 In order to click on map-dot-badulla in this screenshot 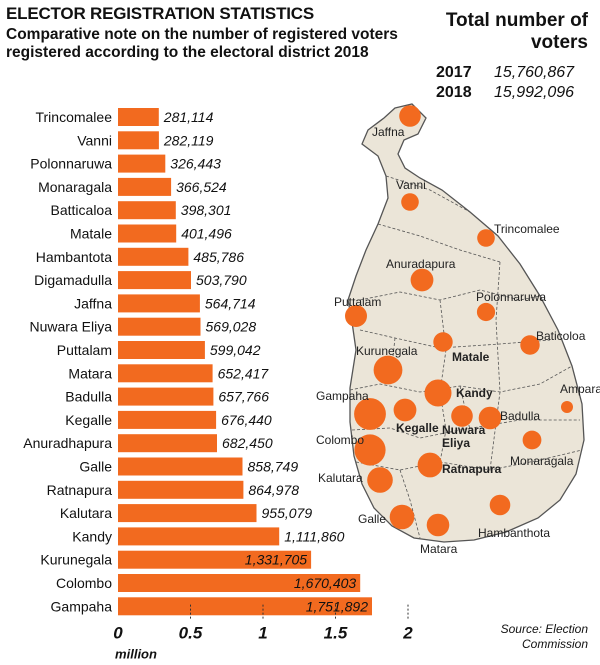, I will do `click(490, 418)`.